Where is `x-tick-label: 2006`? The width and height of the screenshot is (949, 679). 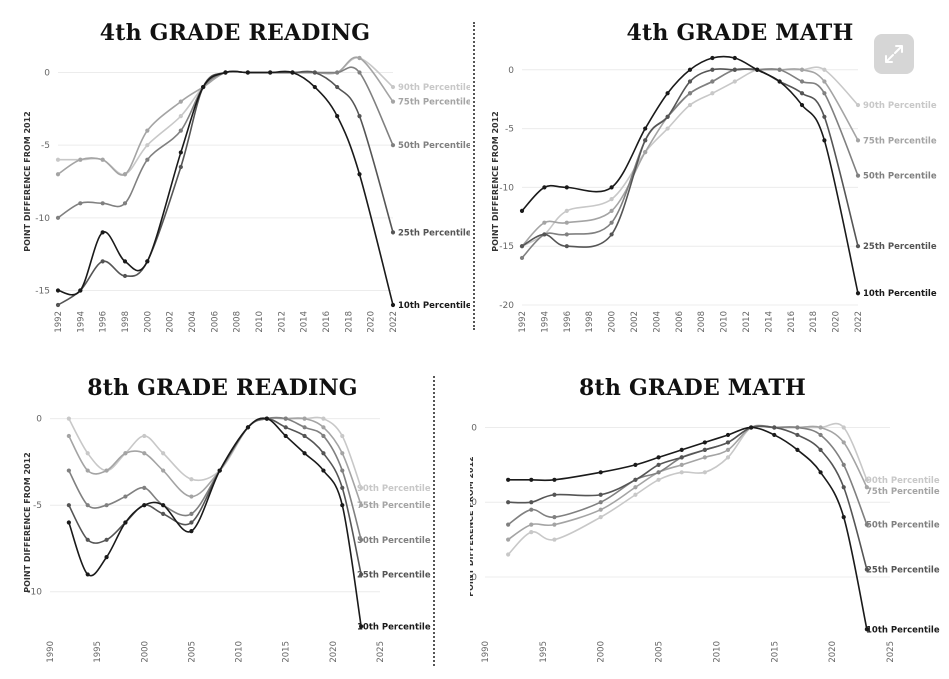 x-tick-label: 2006 is located at coordinates (215, 322).